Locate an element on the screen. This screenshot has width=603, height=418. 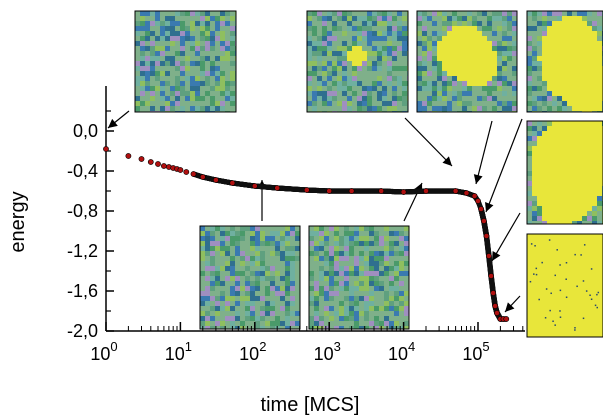
inset-speck is located at coordinates (591, 299).